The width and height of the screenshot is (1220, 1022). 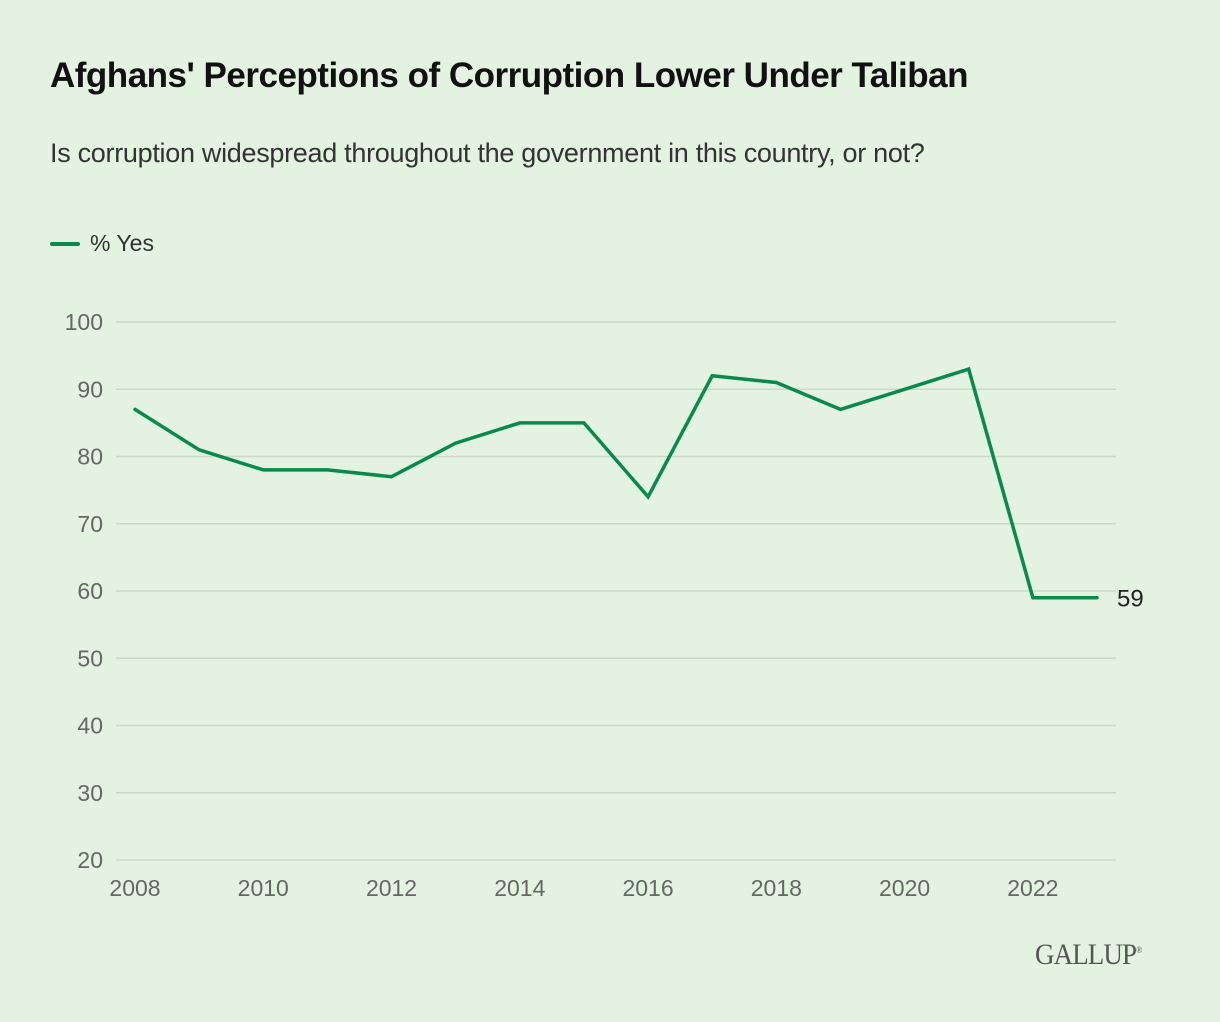 What do you see at coordinates (90, 457) in the screenshot?
I see `y-tick-label: 80` at bounding box center [90, 457].